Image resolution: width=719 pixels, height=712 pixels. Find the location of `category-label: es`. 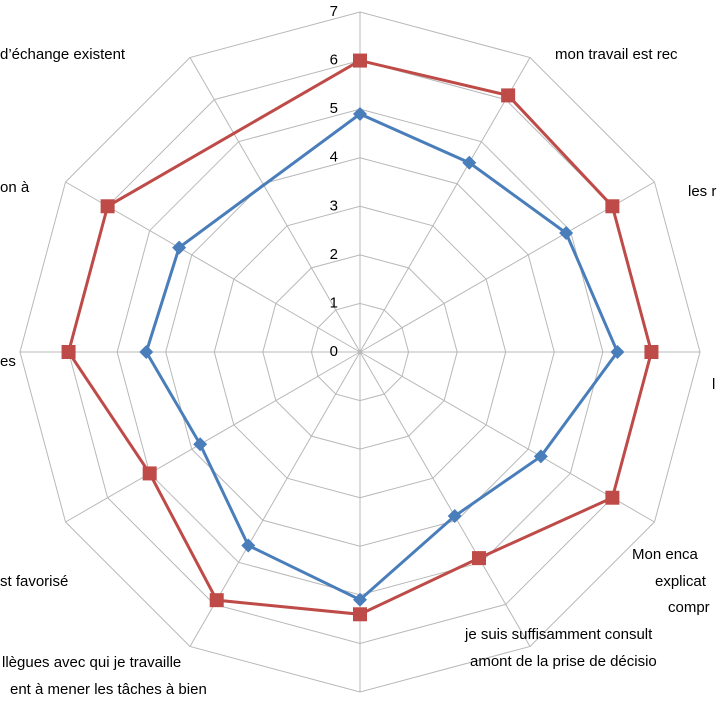

category-label: es is located at coordinates (8, 361).